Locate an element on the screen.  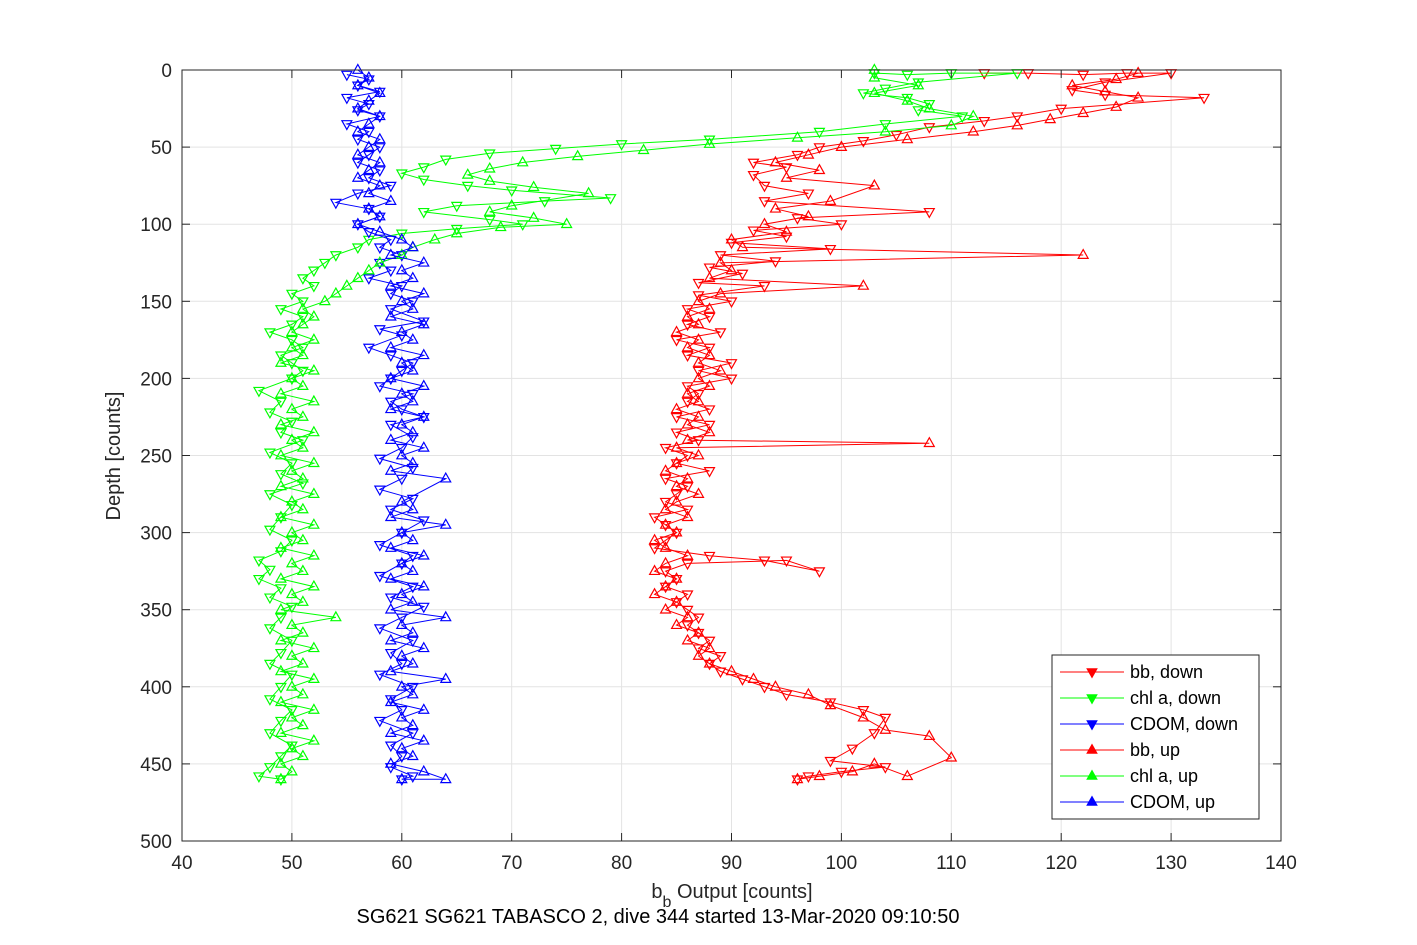
legend-label: bb, up is located at coordinates (1155, 750).